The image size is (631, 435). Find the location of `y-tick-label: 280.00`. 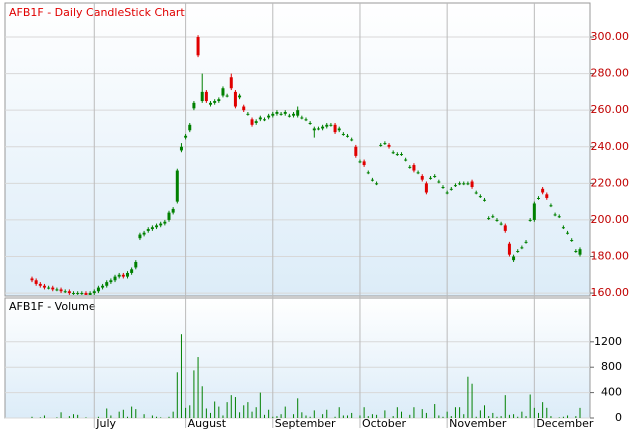

y-tick-label: 280.00 is located at coordinates (610, 73).